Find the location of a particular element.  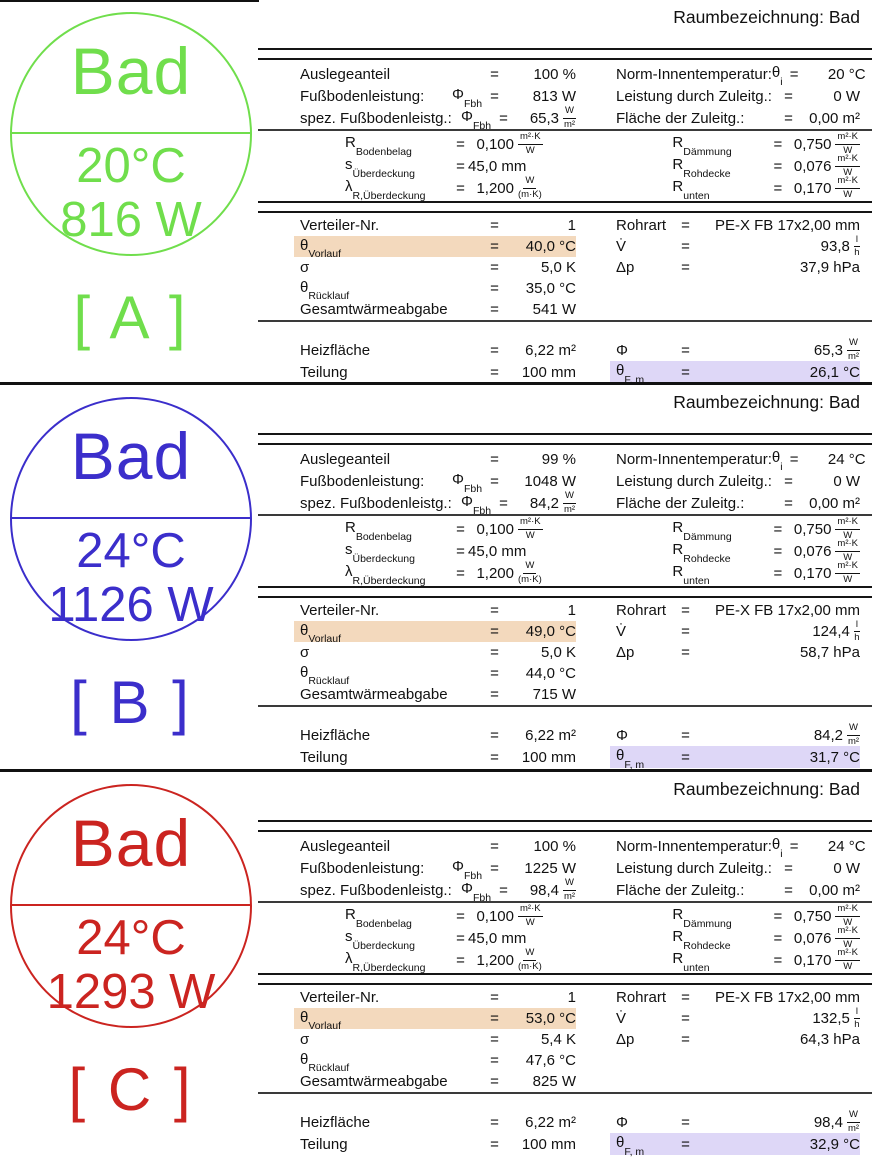

param-value: 124,4 is located at coordinates (831, 631).